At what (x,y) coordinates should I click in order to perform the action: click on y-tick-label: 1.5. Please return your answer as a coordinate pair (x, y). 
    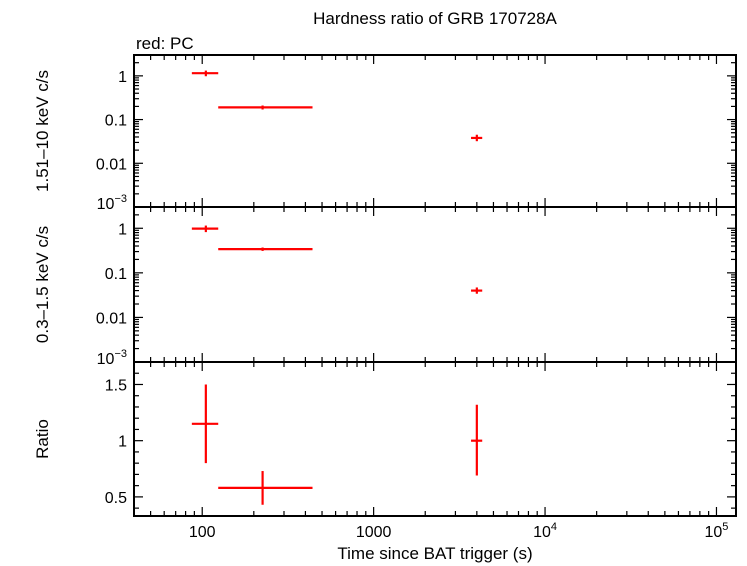
    Looking at the image, I should click on (116, 385).